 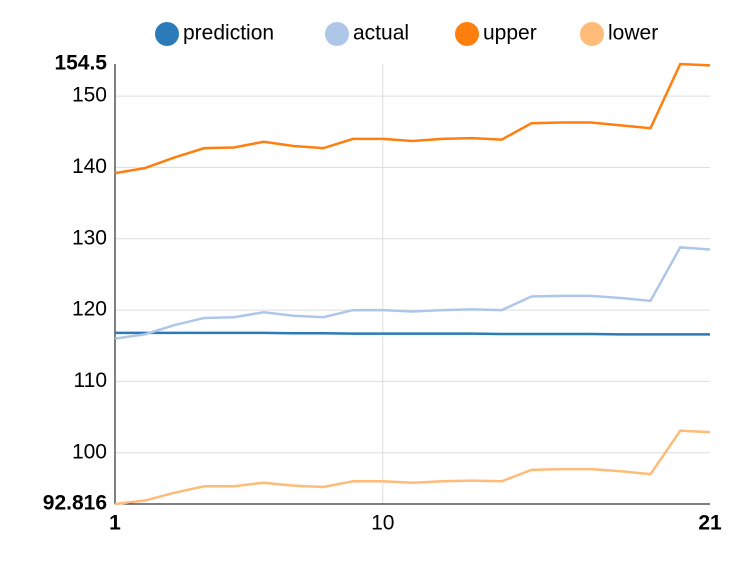 What do you see at coordinates (115, 523) in the screenshot?
I see `x-tick-label: 1` at bounding box center [115, 523].